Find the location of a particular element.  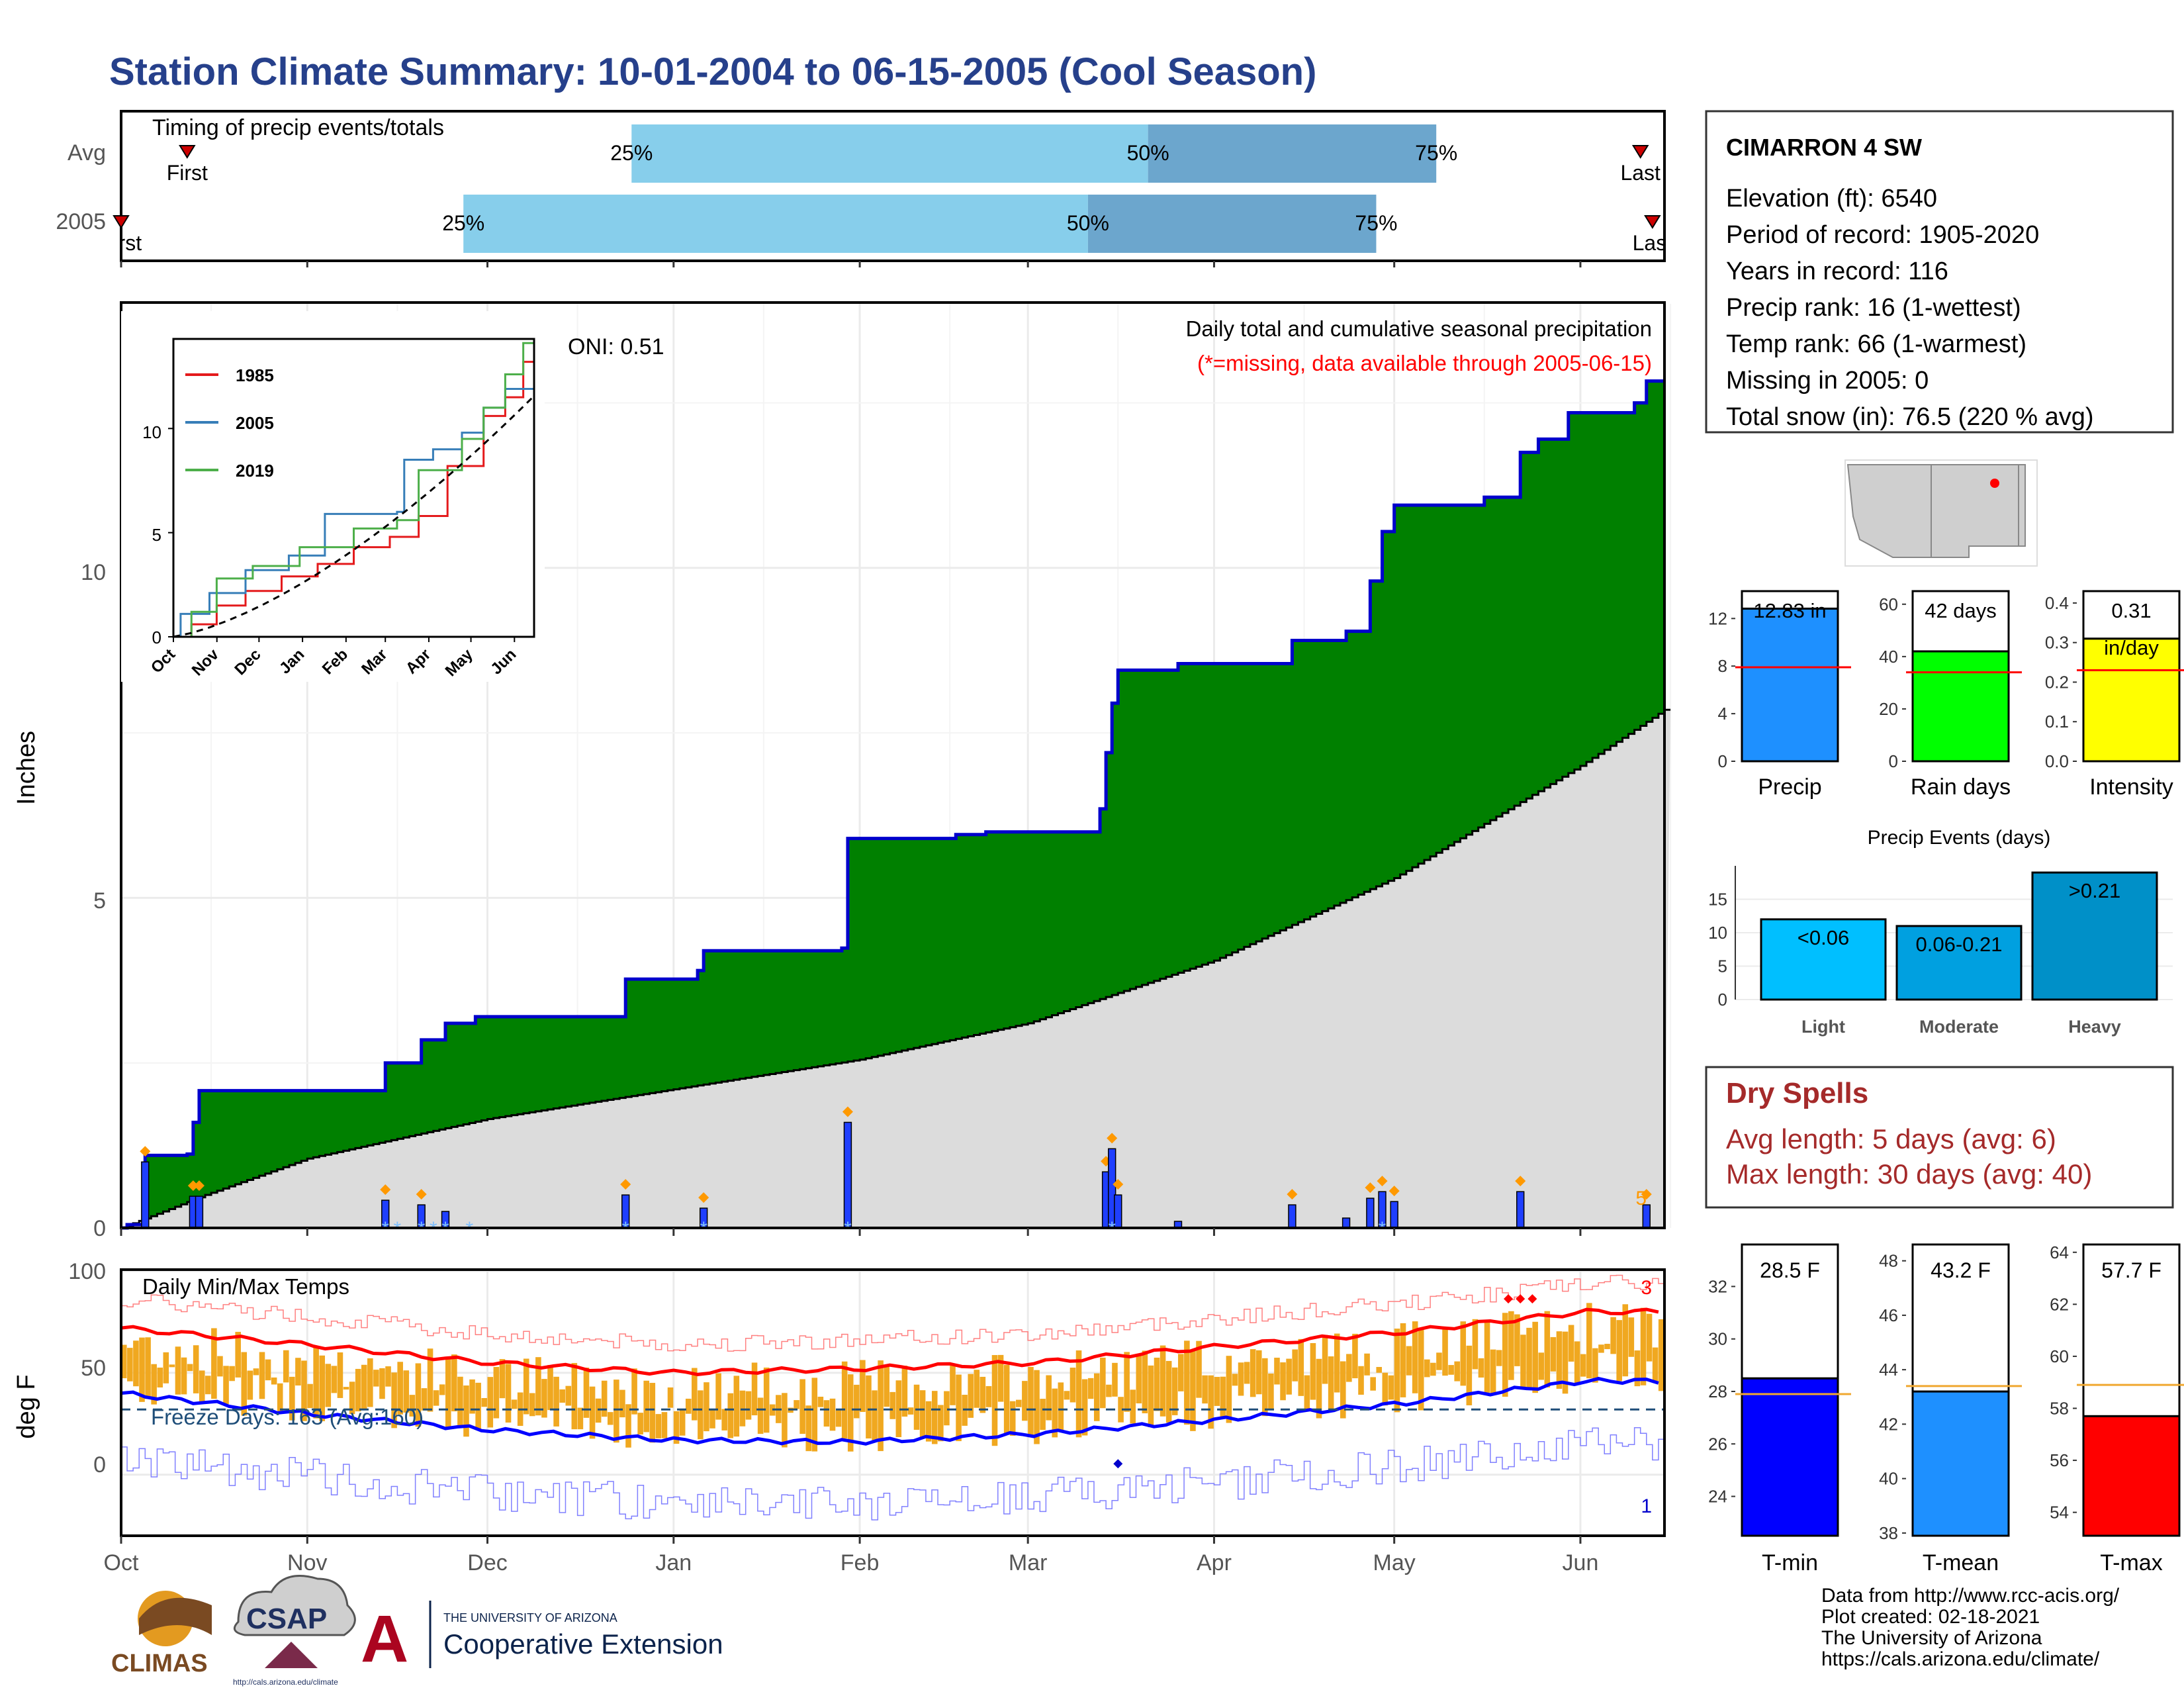

month-label: Jan is located at coordinates (673, 1562).